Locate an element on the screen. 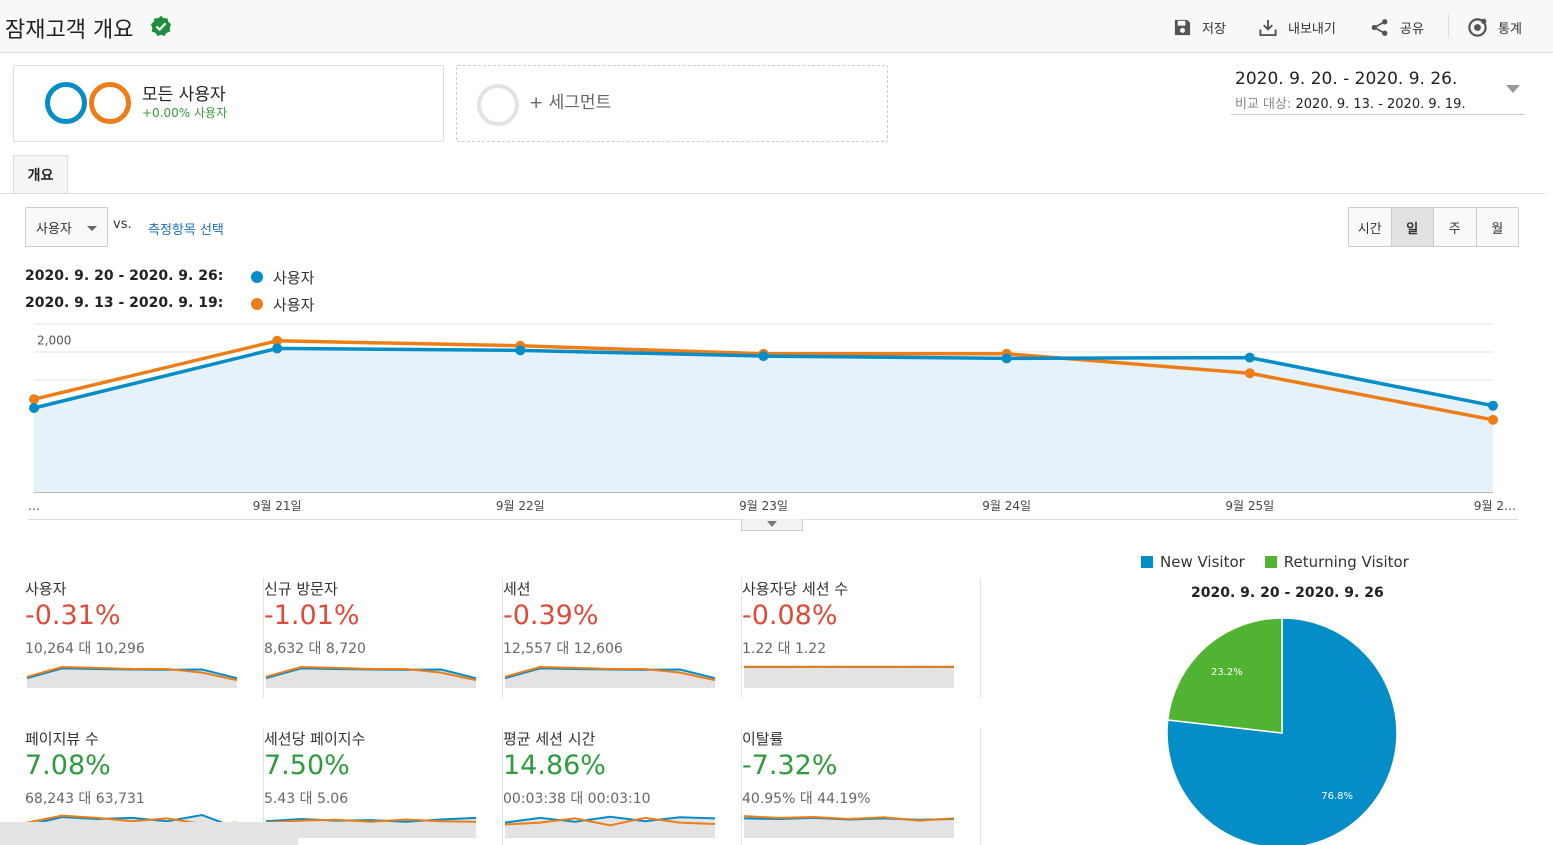 Image resolution: width=1553 pixels, height=845 pixels. compare-label: 비교 대상: is located at coordinates (1263, 104).